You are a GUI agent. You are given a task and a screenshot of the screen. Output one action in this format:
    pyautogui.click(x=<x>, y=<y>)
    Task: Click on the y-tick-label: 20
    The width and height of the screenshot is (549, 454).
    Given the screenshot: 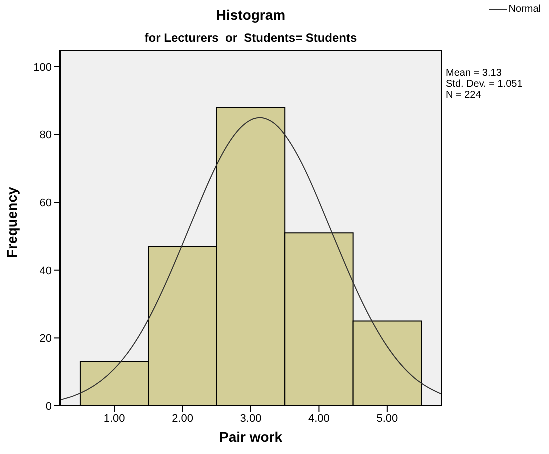 What is the action you would take?
    pyautogui.click(x=46, y=339)
    